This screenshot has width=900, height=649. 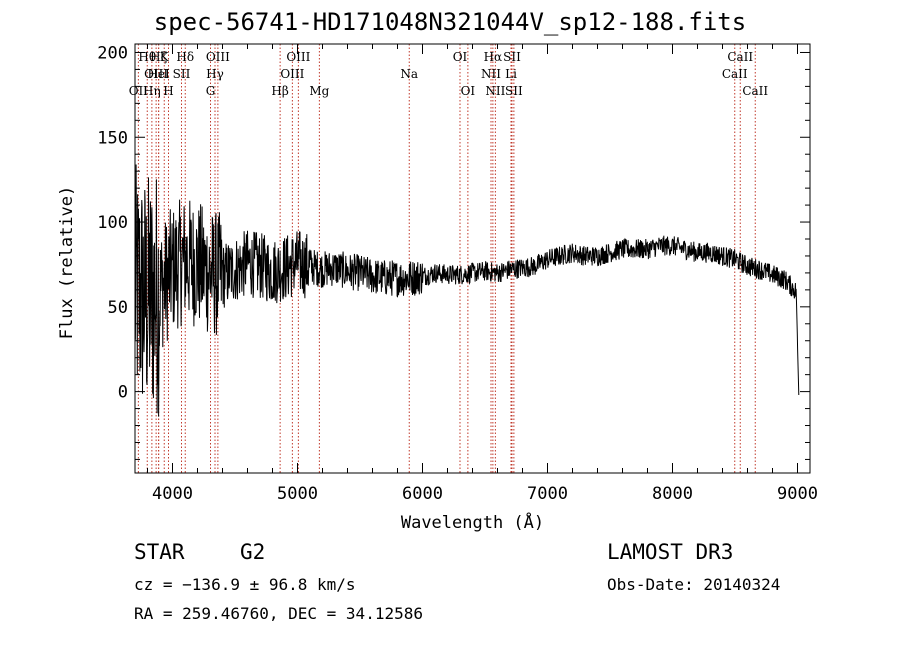 I want to click on x-tick-label: 6000, so click(x=422, y=494).